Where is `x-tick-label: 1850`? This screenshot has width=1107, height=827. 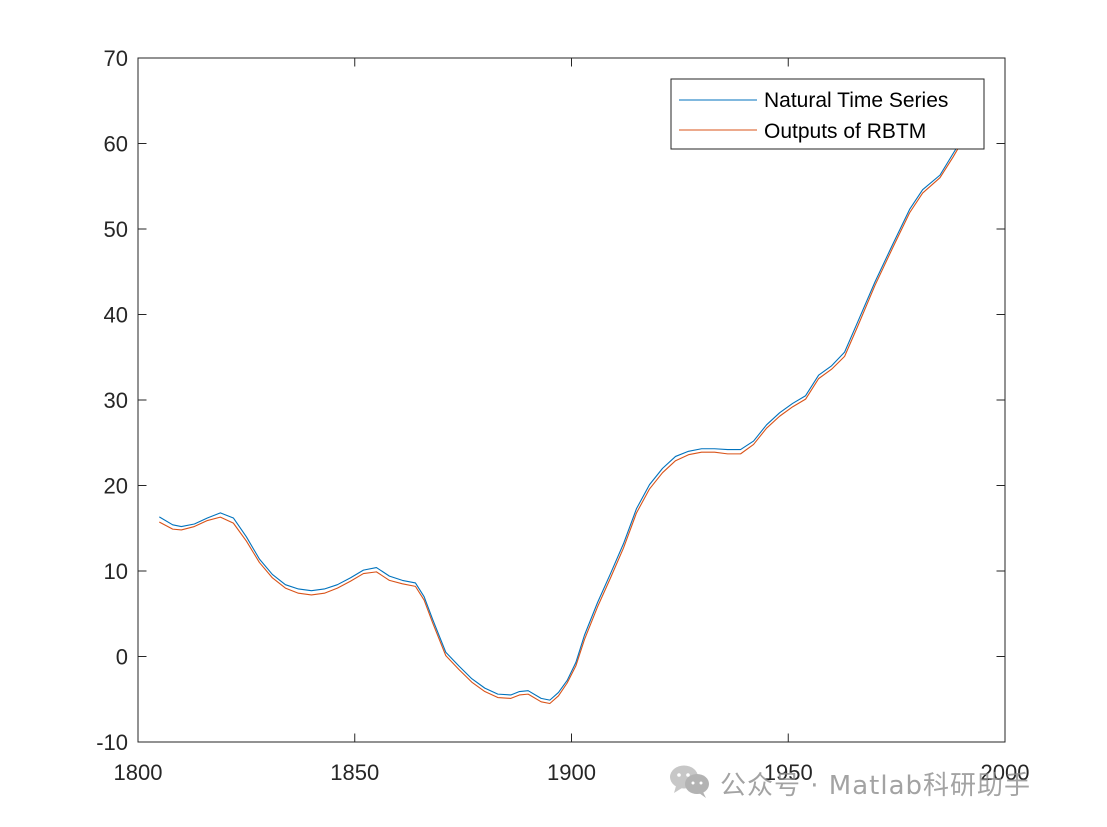 x-tick-label: 1850 is located at coordinates (354, 772).